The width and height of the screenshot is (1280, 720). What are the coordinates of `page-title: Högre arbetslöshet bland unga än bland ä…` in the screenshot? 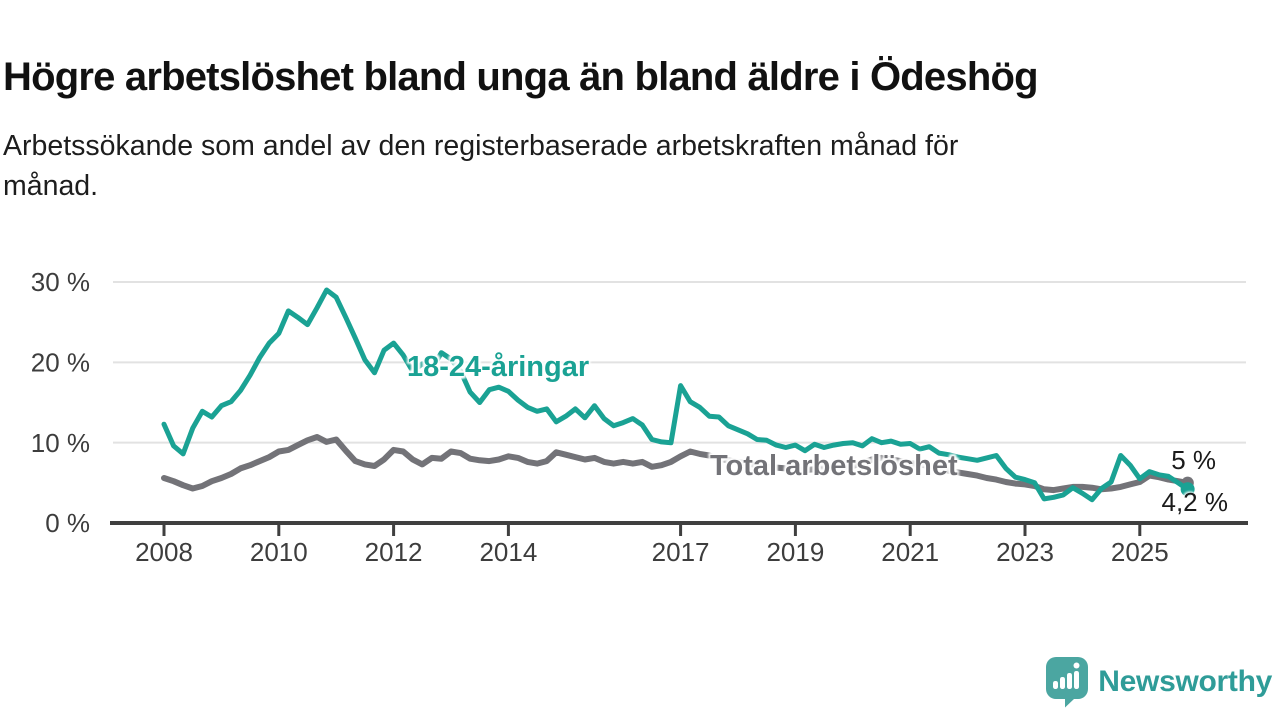 It's located at (521, 76).